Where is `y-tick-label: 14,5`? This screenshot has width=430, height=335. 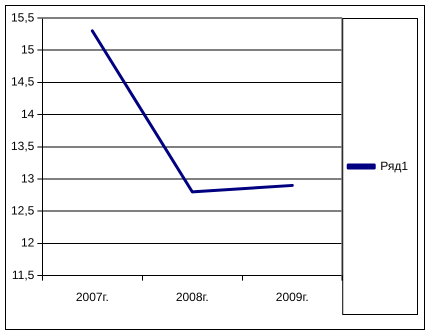 y-tick-label: 14,5 is located at coordinates (22, 81).